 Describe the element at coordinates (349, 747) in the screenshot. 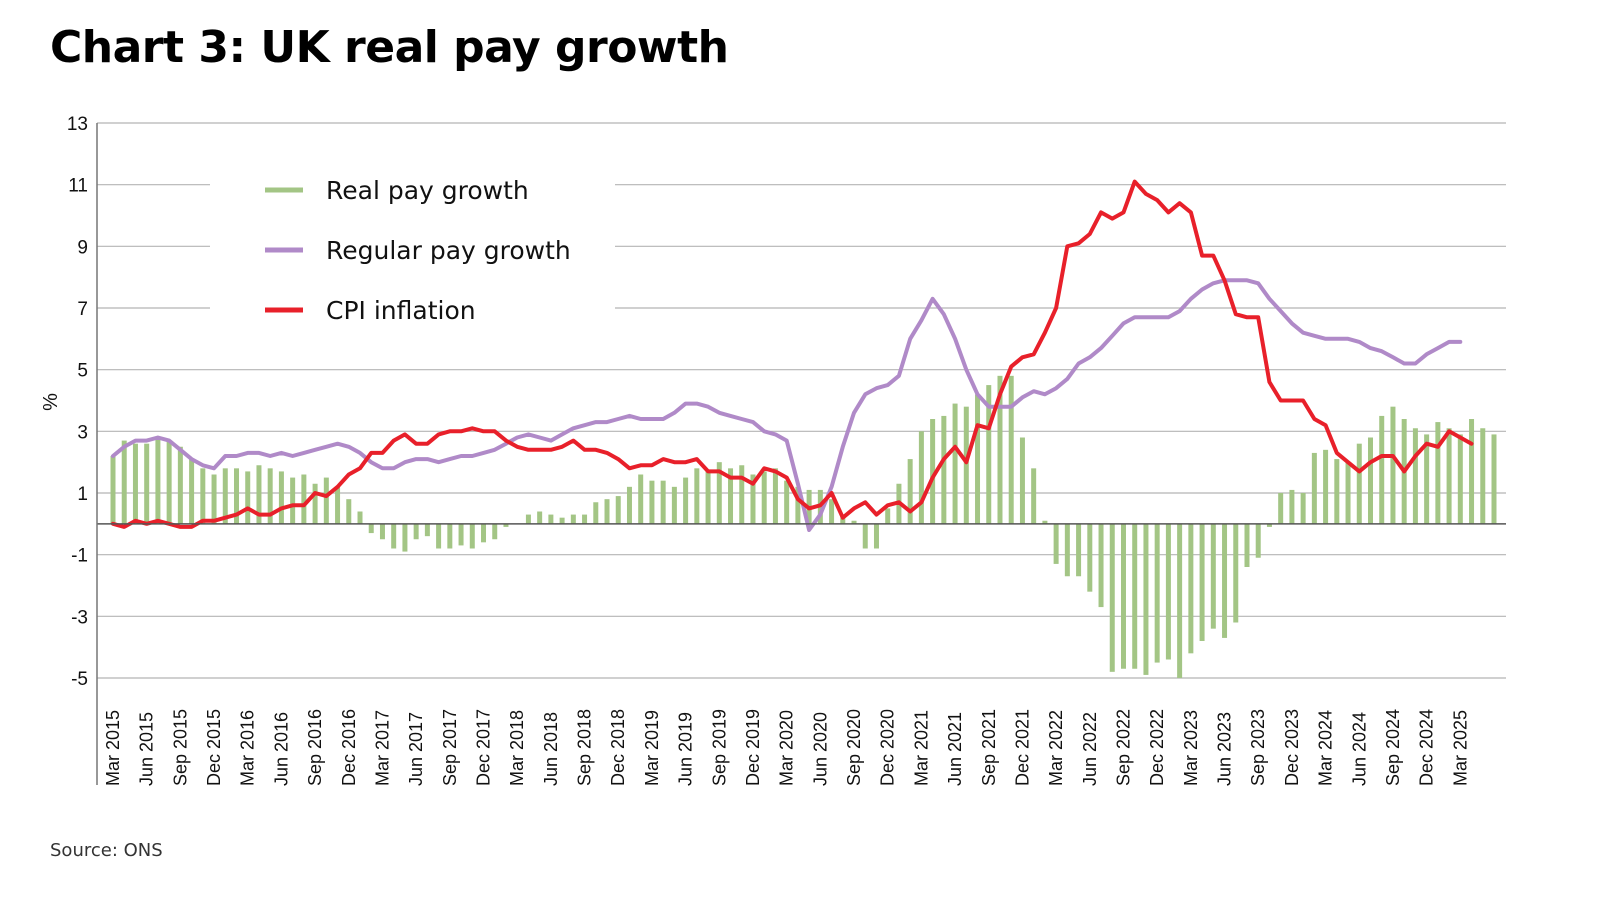

I see `x-tick-label: Dec 2016` at that location.